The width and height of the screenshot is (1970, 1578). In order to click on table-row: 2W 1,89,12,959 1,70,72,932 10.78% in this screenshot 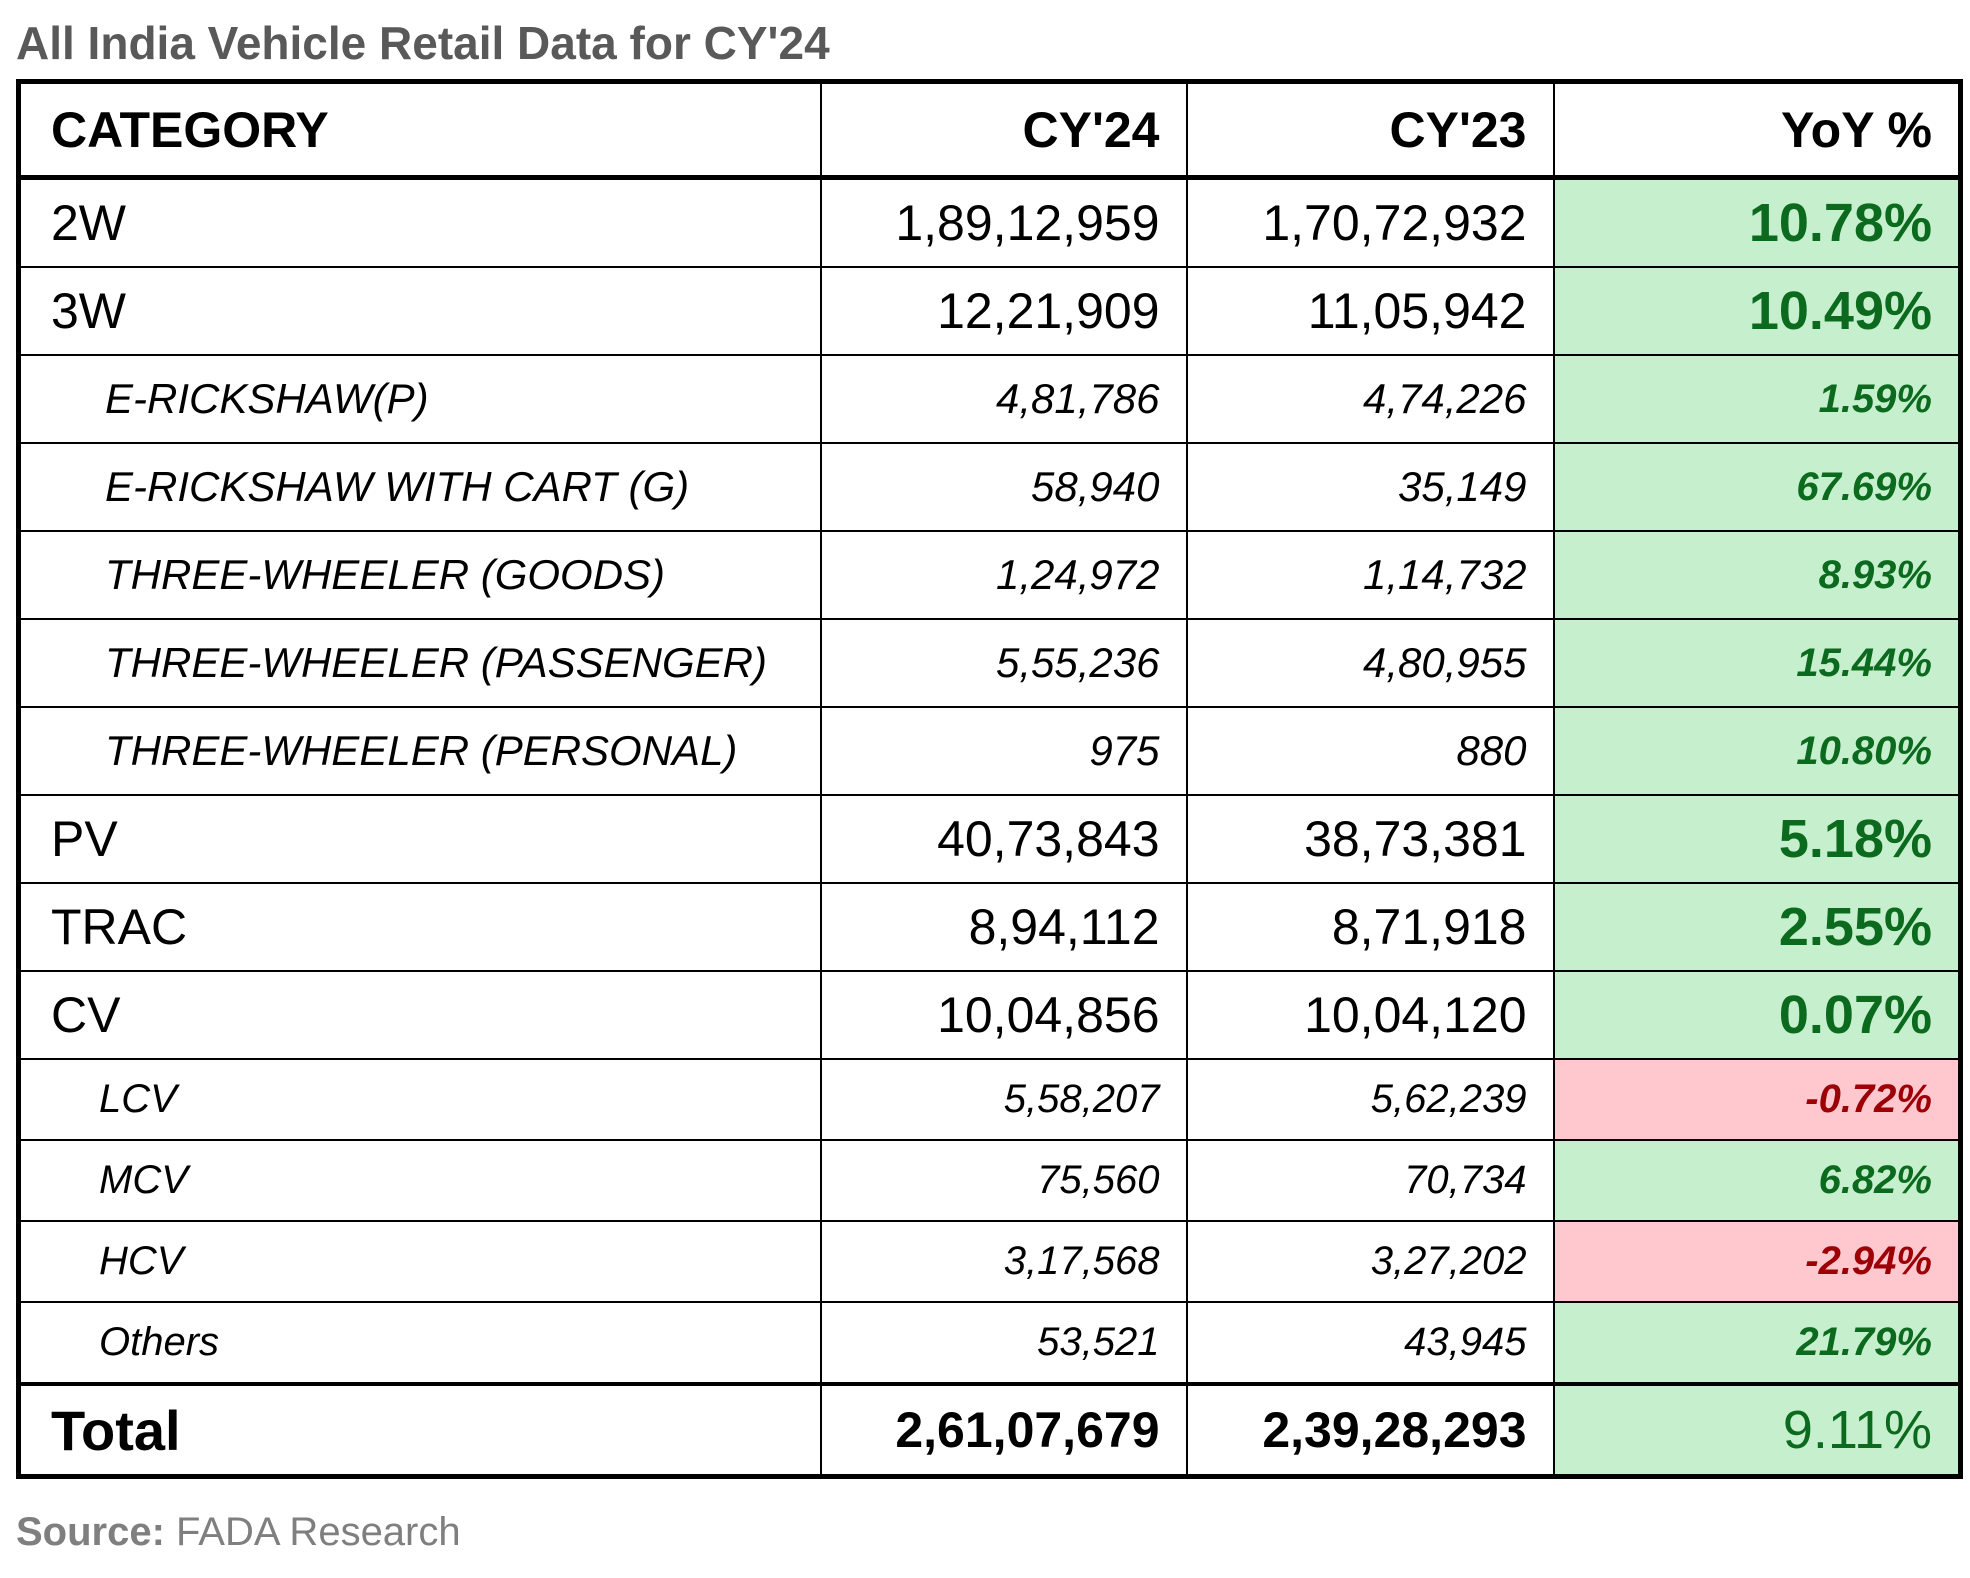, I will do `click(989, 222)`.